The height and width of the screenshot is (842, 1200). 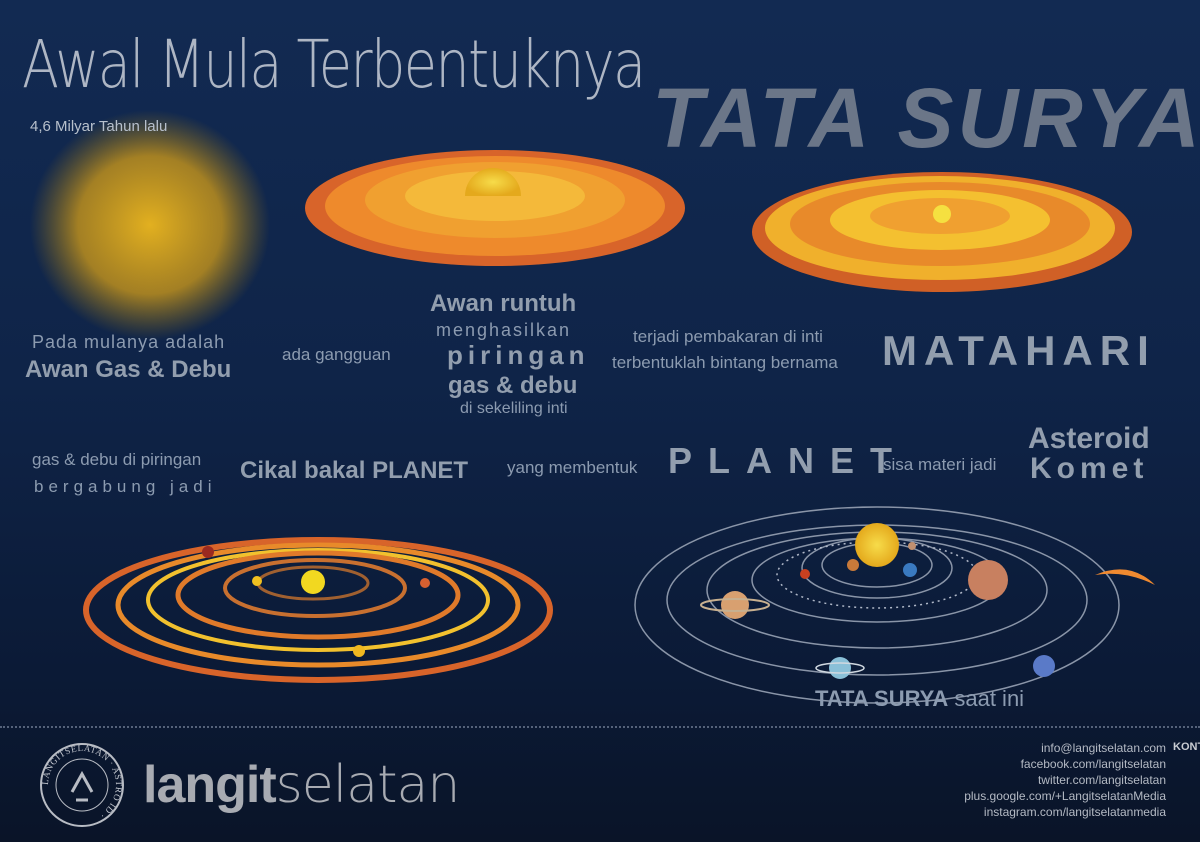 What do you see at coordinates (926, 118) in the screenshot?
I see `page-title-emphasis: TATA SURYA` at bounding box center [926, 118].